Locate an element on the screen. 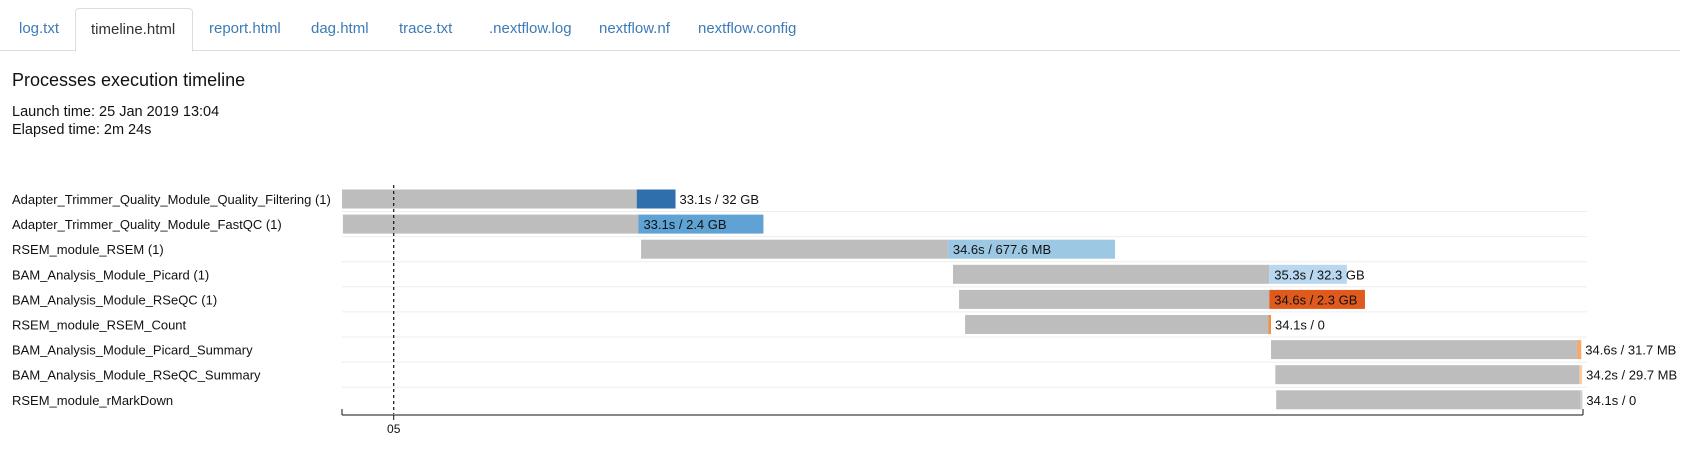 Image resolution: width=1685 pixels, height=452 pixels. process-name: BAM_Analysis_Module_Picard (1) is located at coordinates (110, 274).